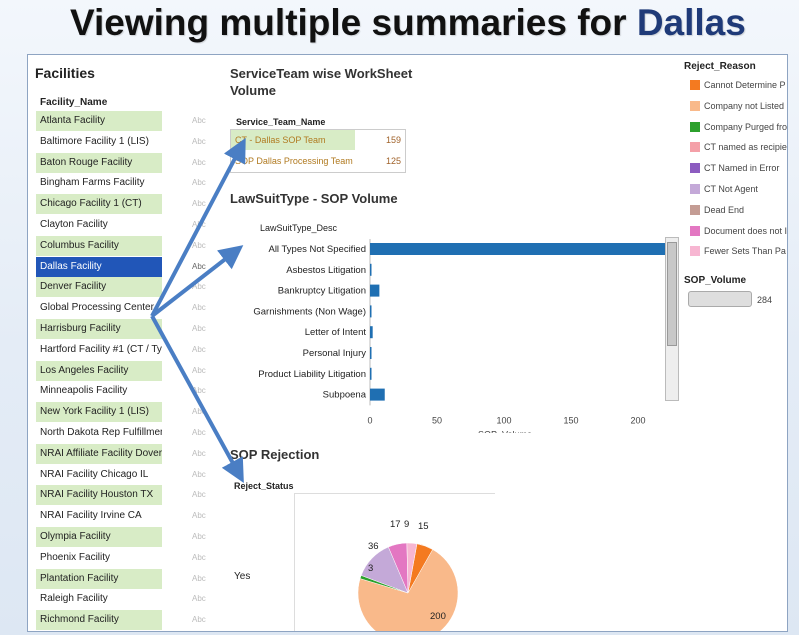 The width and height of the screenshot is (799, 635). I want to click on facility-row: Olympia Facility Abc, so click(136, 537).